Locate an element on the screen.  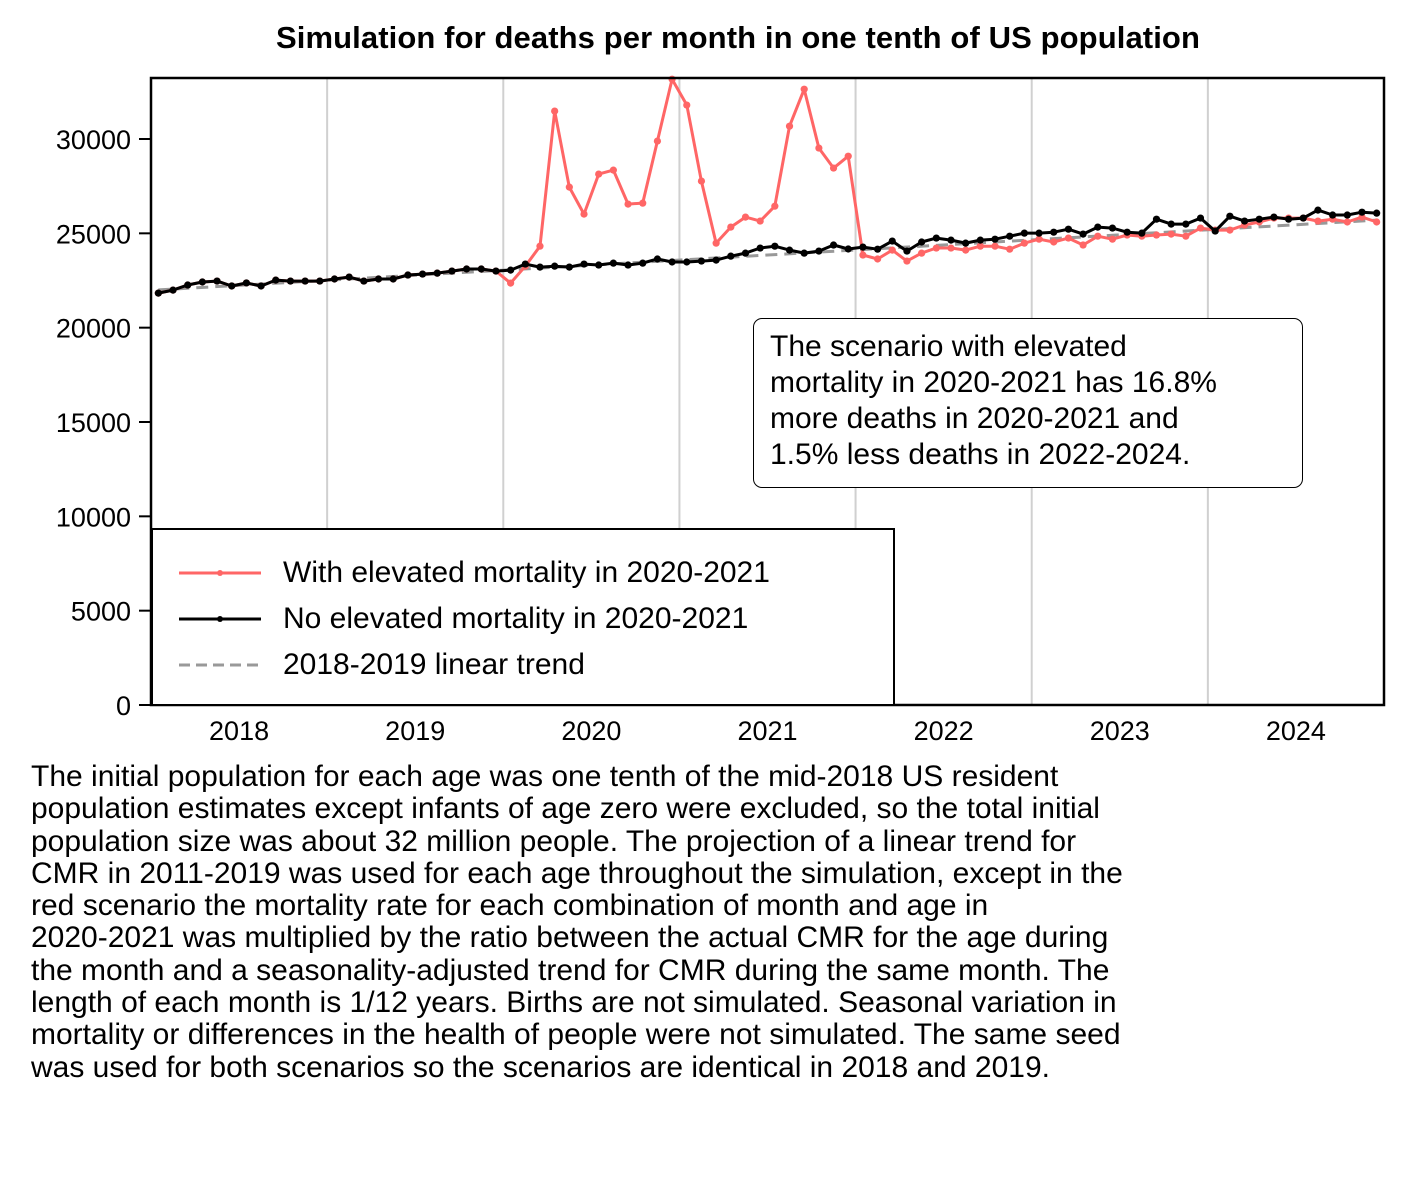
legend-label: 2018-2019 linear trend is located at coordinates (434, 664).